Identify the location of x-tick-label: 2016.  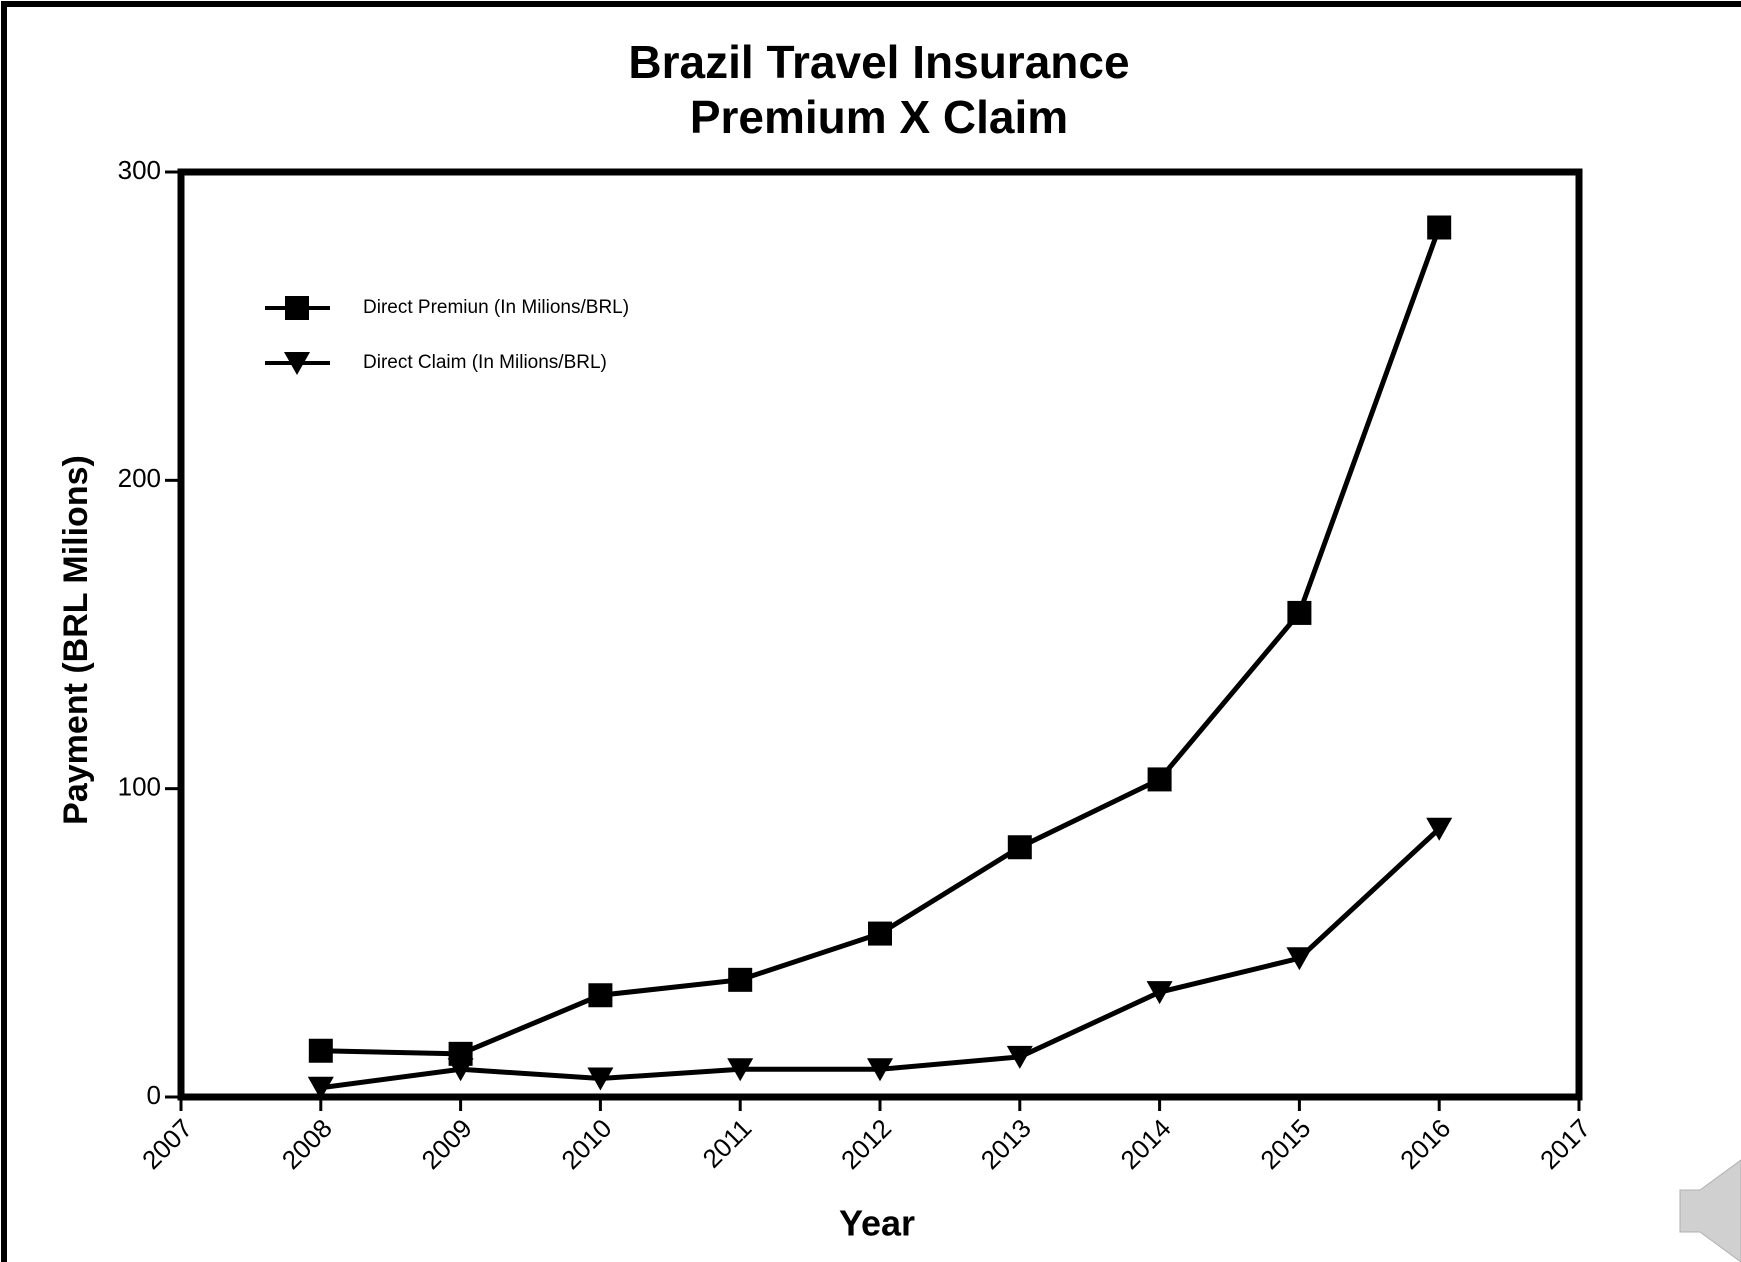
(1425, 1144).